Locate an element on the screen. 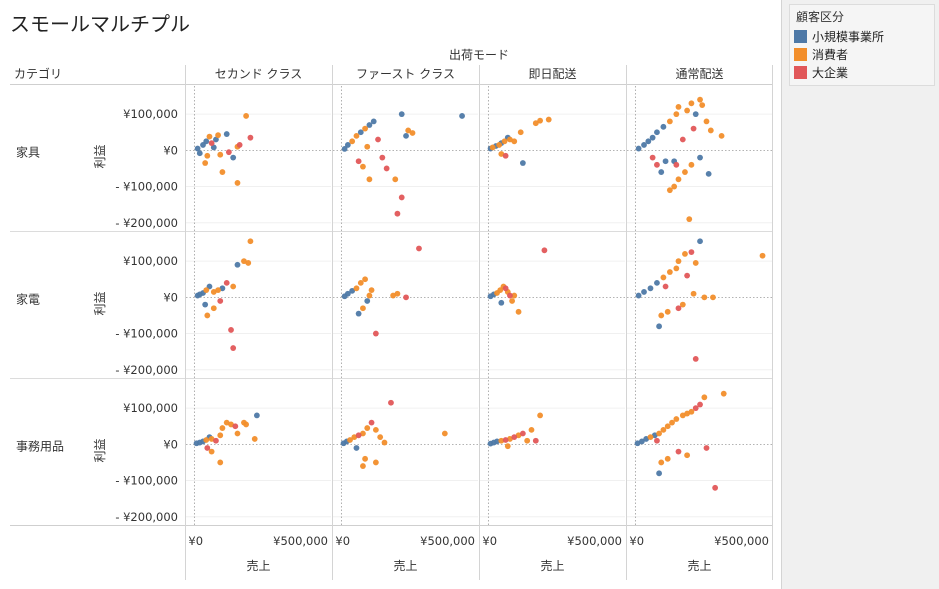 This screenshot has width=939, height=589. column-header-title: 出荷モード is located at coordinates (479, 55).